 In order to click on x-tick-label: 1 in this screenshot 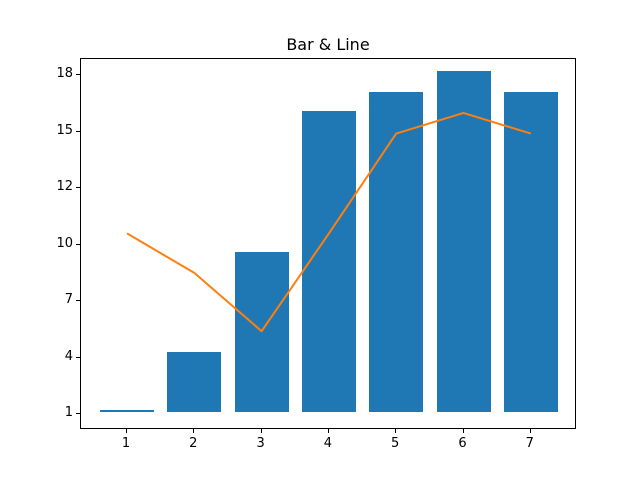, I will do `click(126, 443)`.